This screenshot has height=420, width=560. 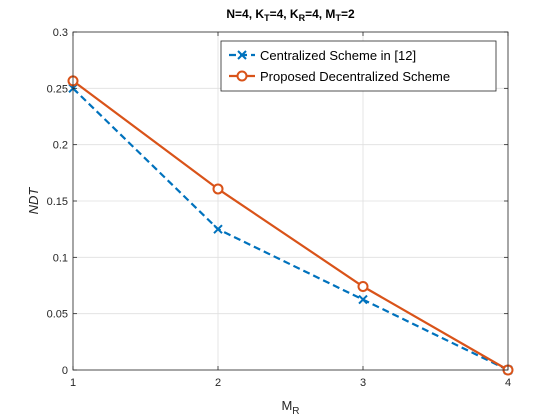 I want to click on y-axis-title: NDT, so click(x=33, y=201).